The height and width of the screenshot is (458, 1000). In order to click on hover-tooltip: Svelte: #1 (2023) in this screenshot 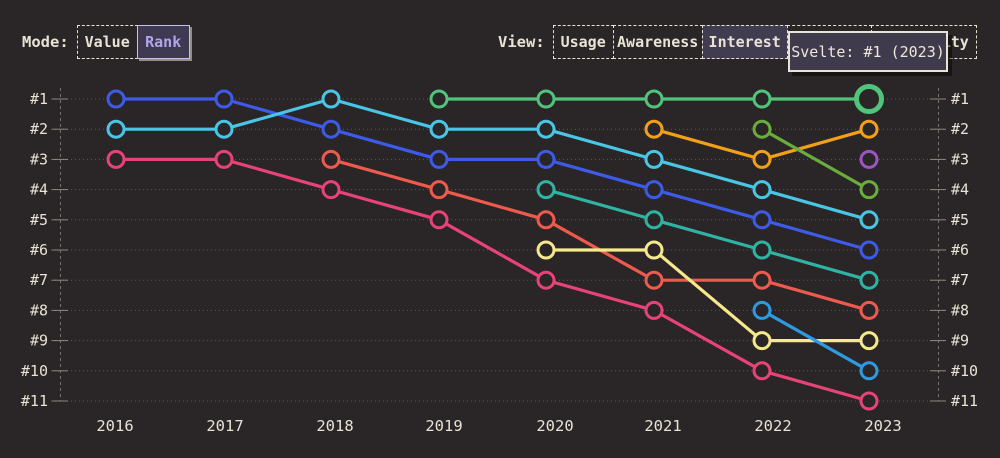, I will do `click(868, 51)`.